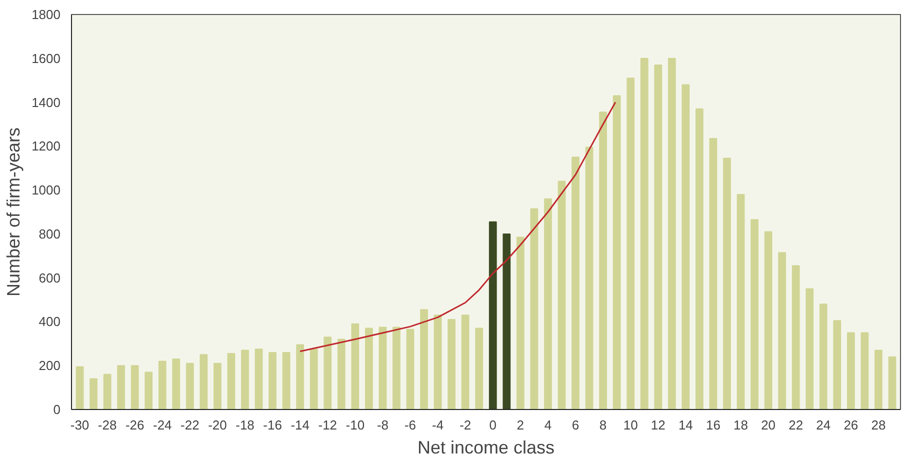  I want to click on x-tick-label: 10, so click(630, 425).